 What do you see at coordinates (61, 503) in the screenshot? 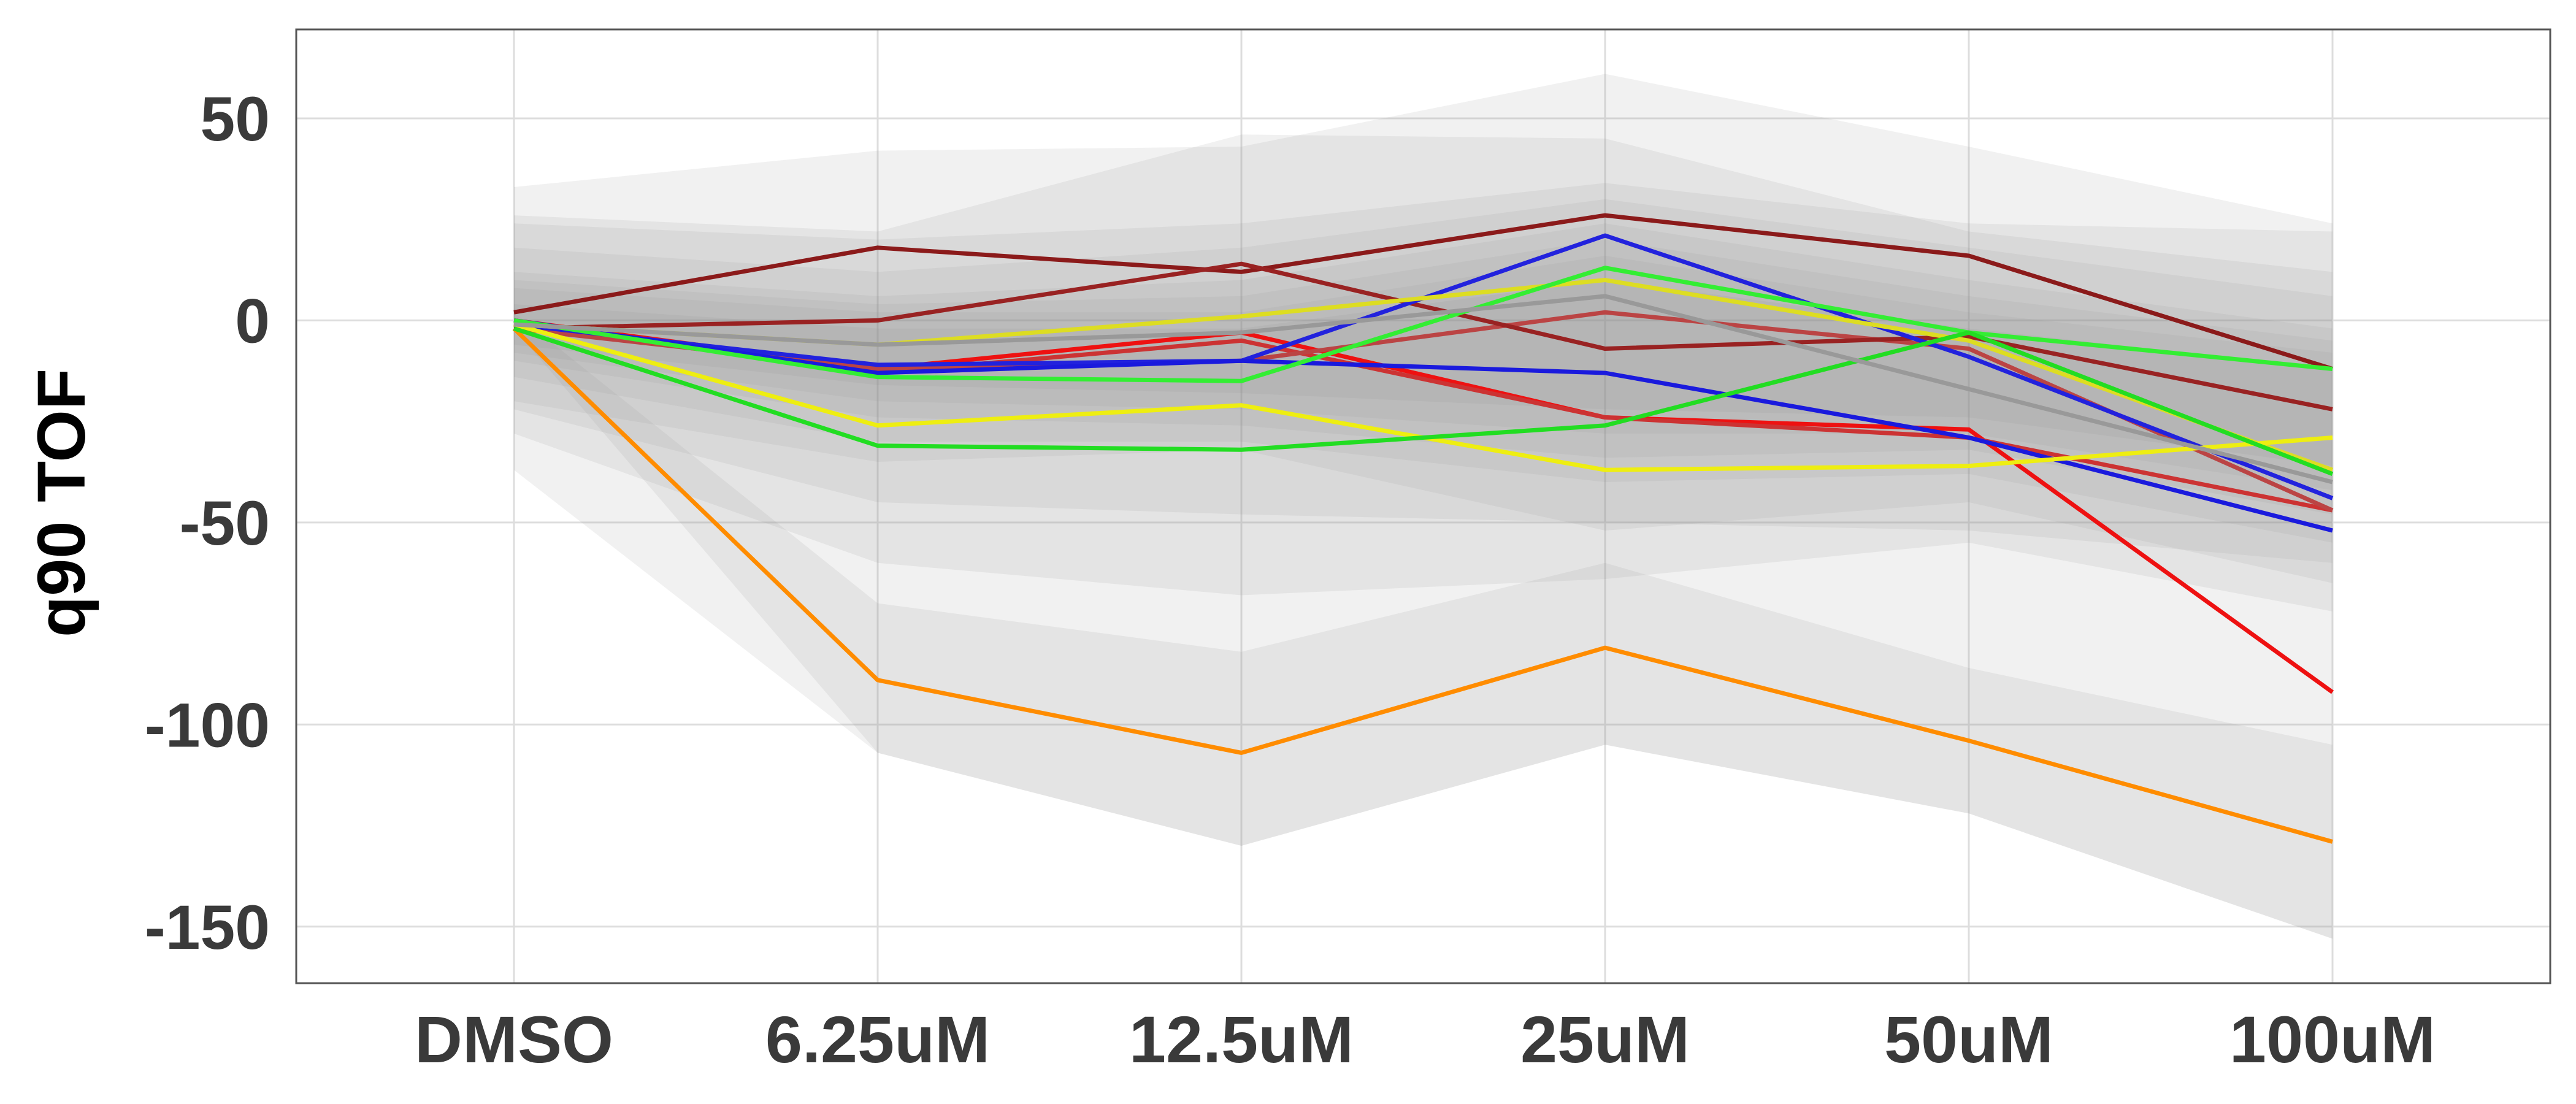
I see `y-axis-title: q90 TOF` at bounding box center [61, 503].